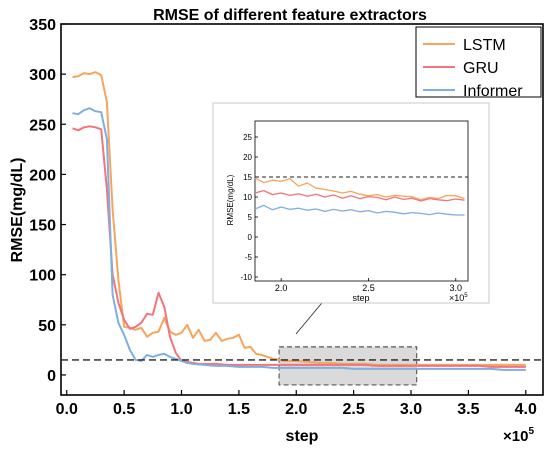 The height and width of the screenshot is (451, 550). I want to click on inset-axis-ticks: 2.0 2.5 3.0 -10 -5 0 5 10 15 20 25, so click(351, 213).